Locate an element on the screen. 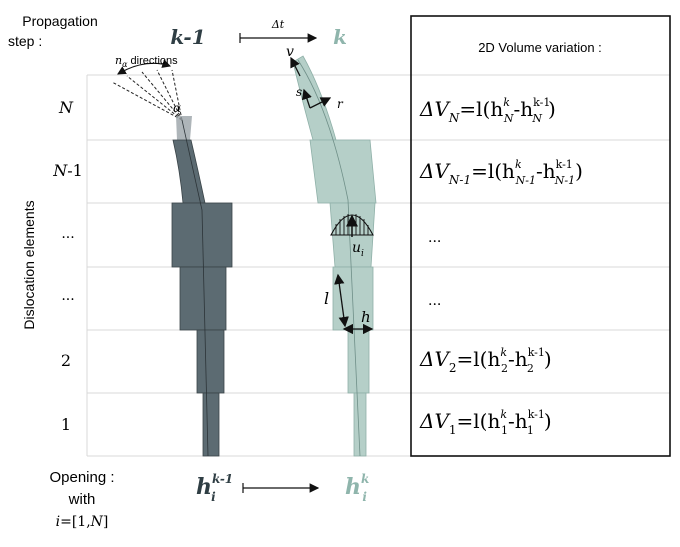 This screenshot has height=547, width=680. volume-panel-title: 2D Volume variation : is located at coordinates (540, 47).